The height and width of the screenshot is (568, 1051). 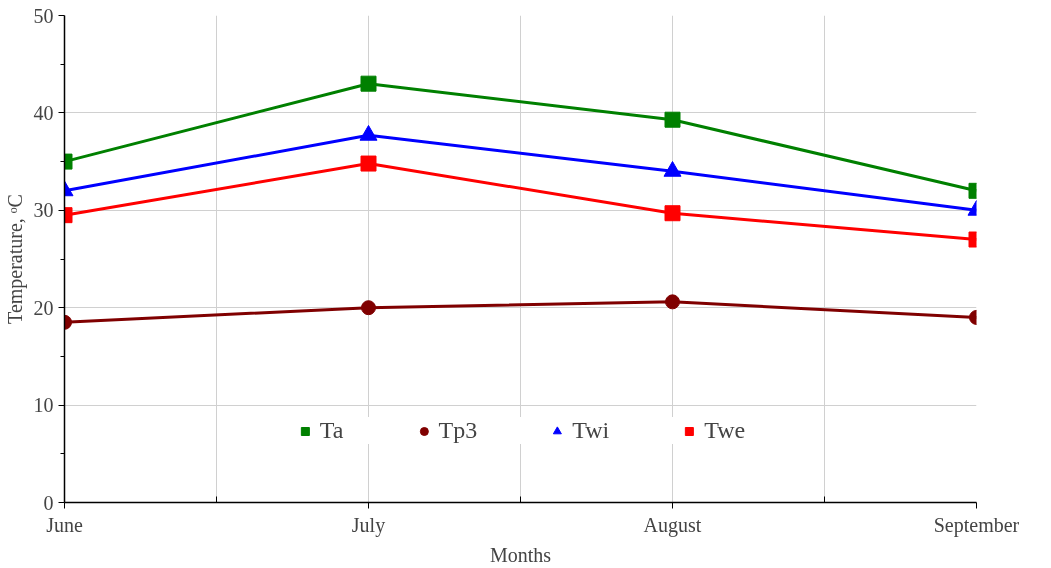 I want to click on x-tick-label: September, so click(x=976, y=525).